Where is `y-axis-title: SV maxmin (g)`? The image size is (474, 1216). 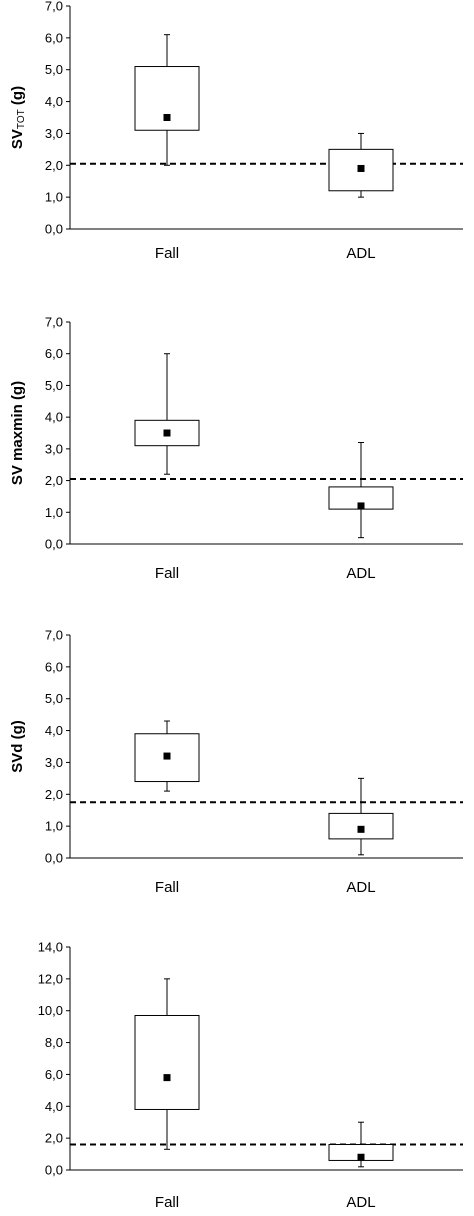
y-axis-title: SV maxmin (g) is located at coordinates (17, 433).